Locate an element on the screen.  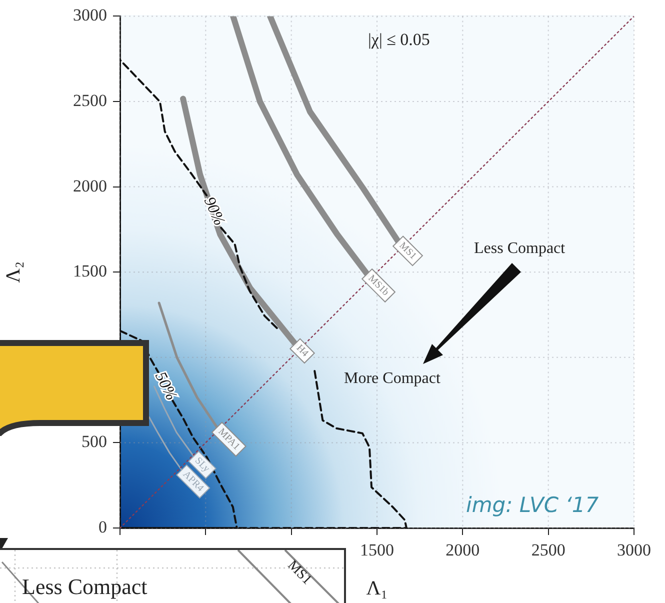
y-tick-label: 1500 is located at coordinates (90, 271).